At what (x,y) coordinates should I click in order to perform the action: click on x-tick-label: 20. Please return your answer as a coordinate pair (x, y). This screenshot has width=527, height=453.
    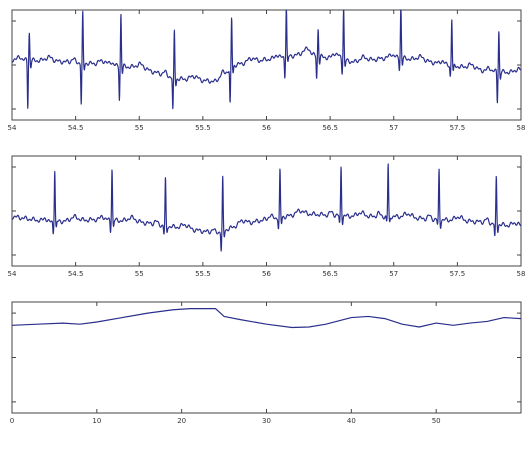
    Looking at the image, I should click on (181, 421).